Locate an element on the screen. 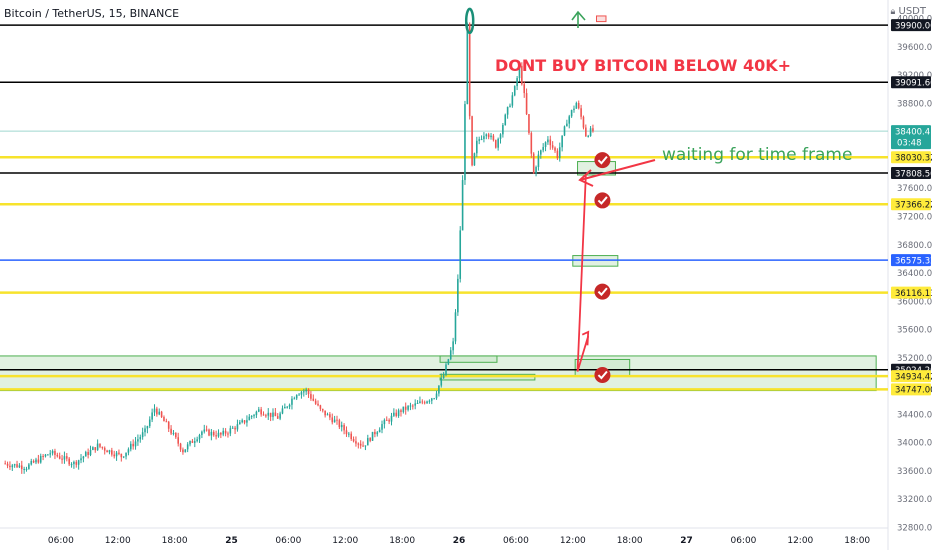 The image size is (932, 550). check-mark-tick is located at coordinates (602, 375).